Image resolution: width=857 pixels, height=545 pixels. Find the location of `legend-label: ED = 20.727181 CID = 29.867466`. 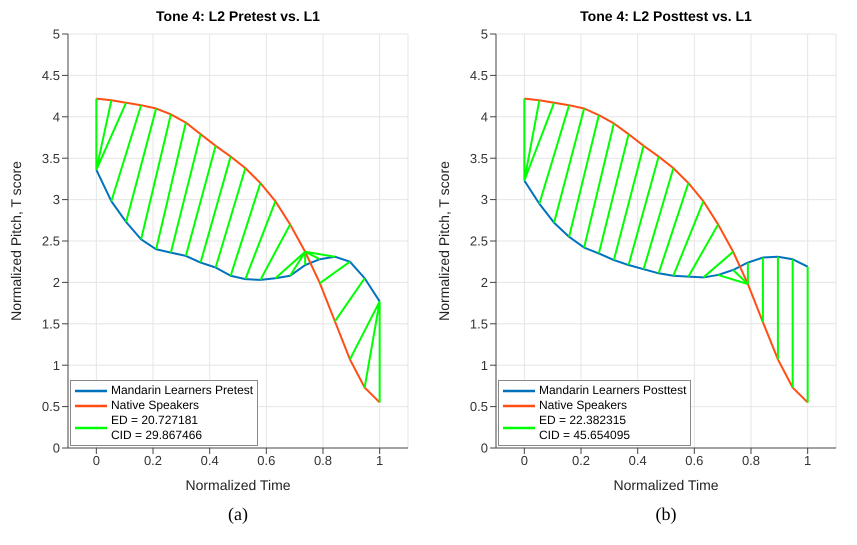

legend-label: ED = 20.727181 CID = 29.867466 is located at coordinates (156, 428).